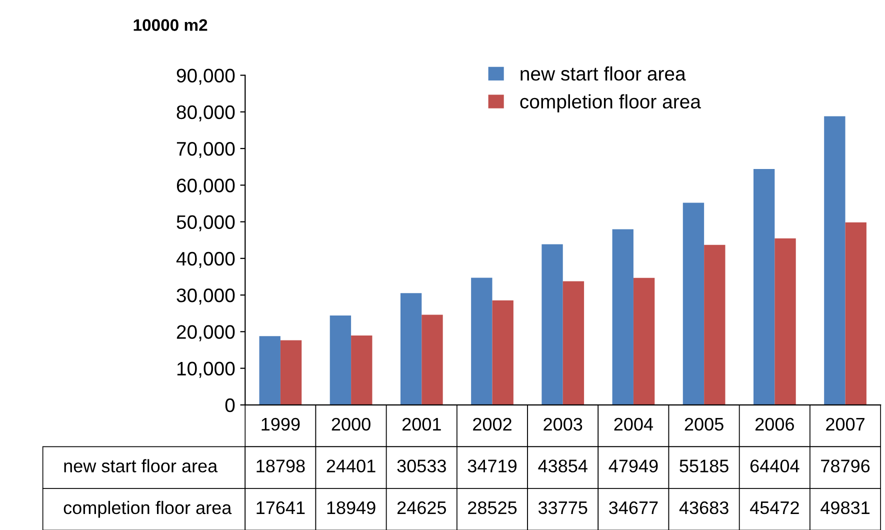 Image resolution: width=885 pixels, height=530 pixels. What do you see at coordinates (205, 150) in the screenshot?
I see `y-tick-label: 70,000` at bounding box center [205, 150].